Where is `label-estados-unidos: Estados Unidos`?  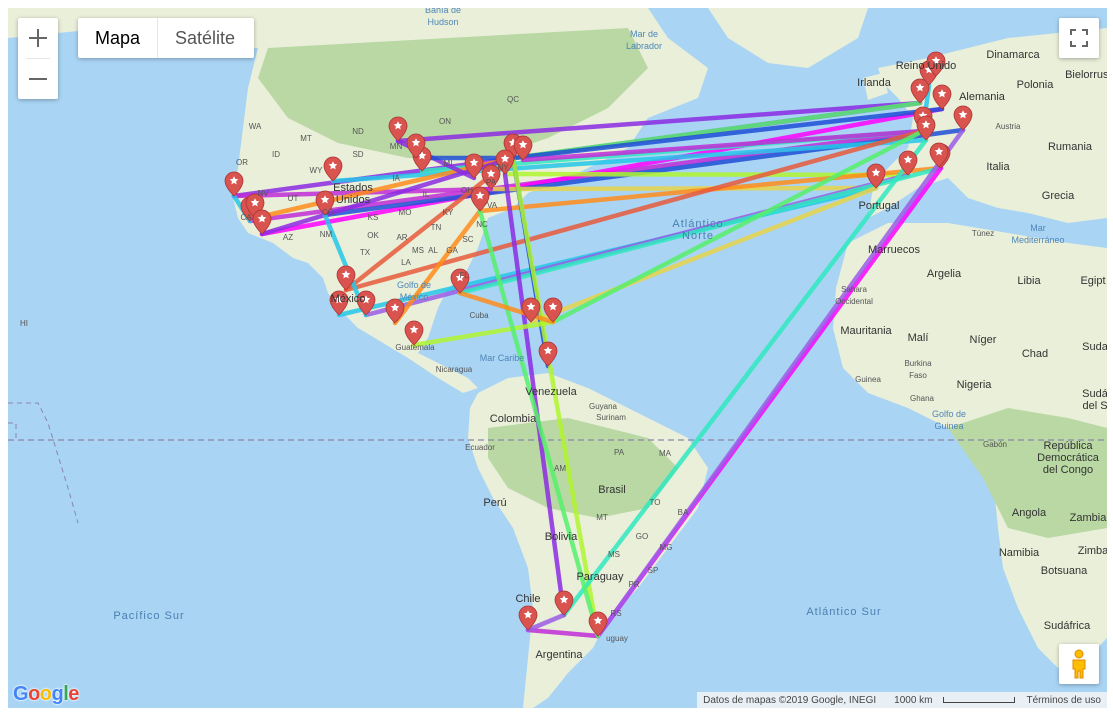 label-estados-unidos: Estados Unidos is located at coordinates (353, 194).